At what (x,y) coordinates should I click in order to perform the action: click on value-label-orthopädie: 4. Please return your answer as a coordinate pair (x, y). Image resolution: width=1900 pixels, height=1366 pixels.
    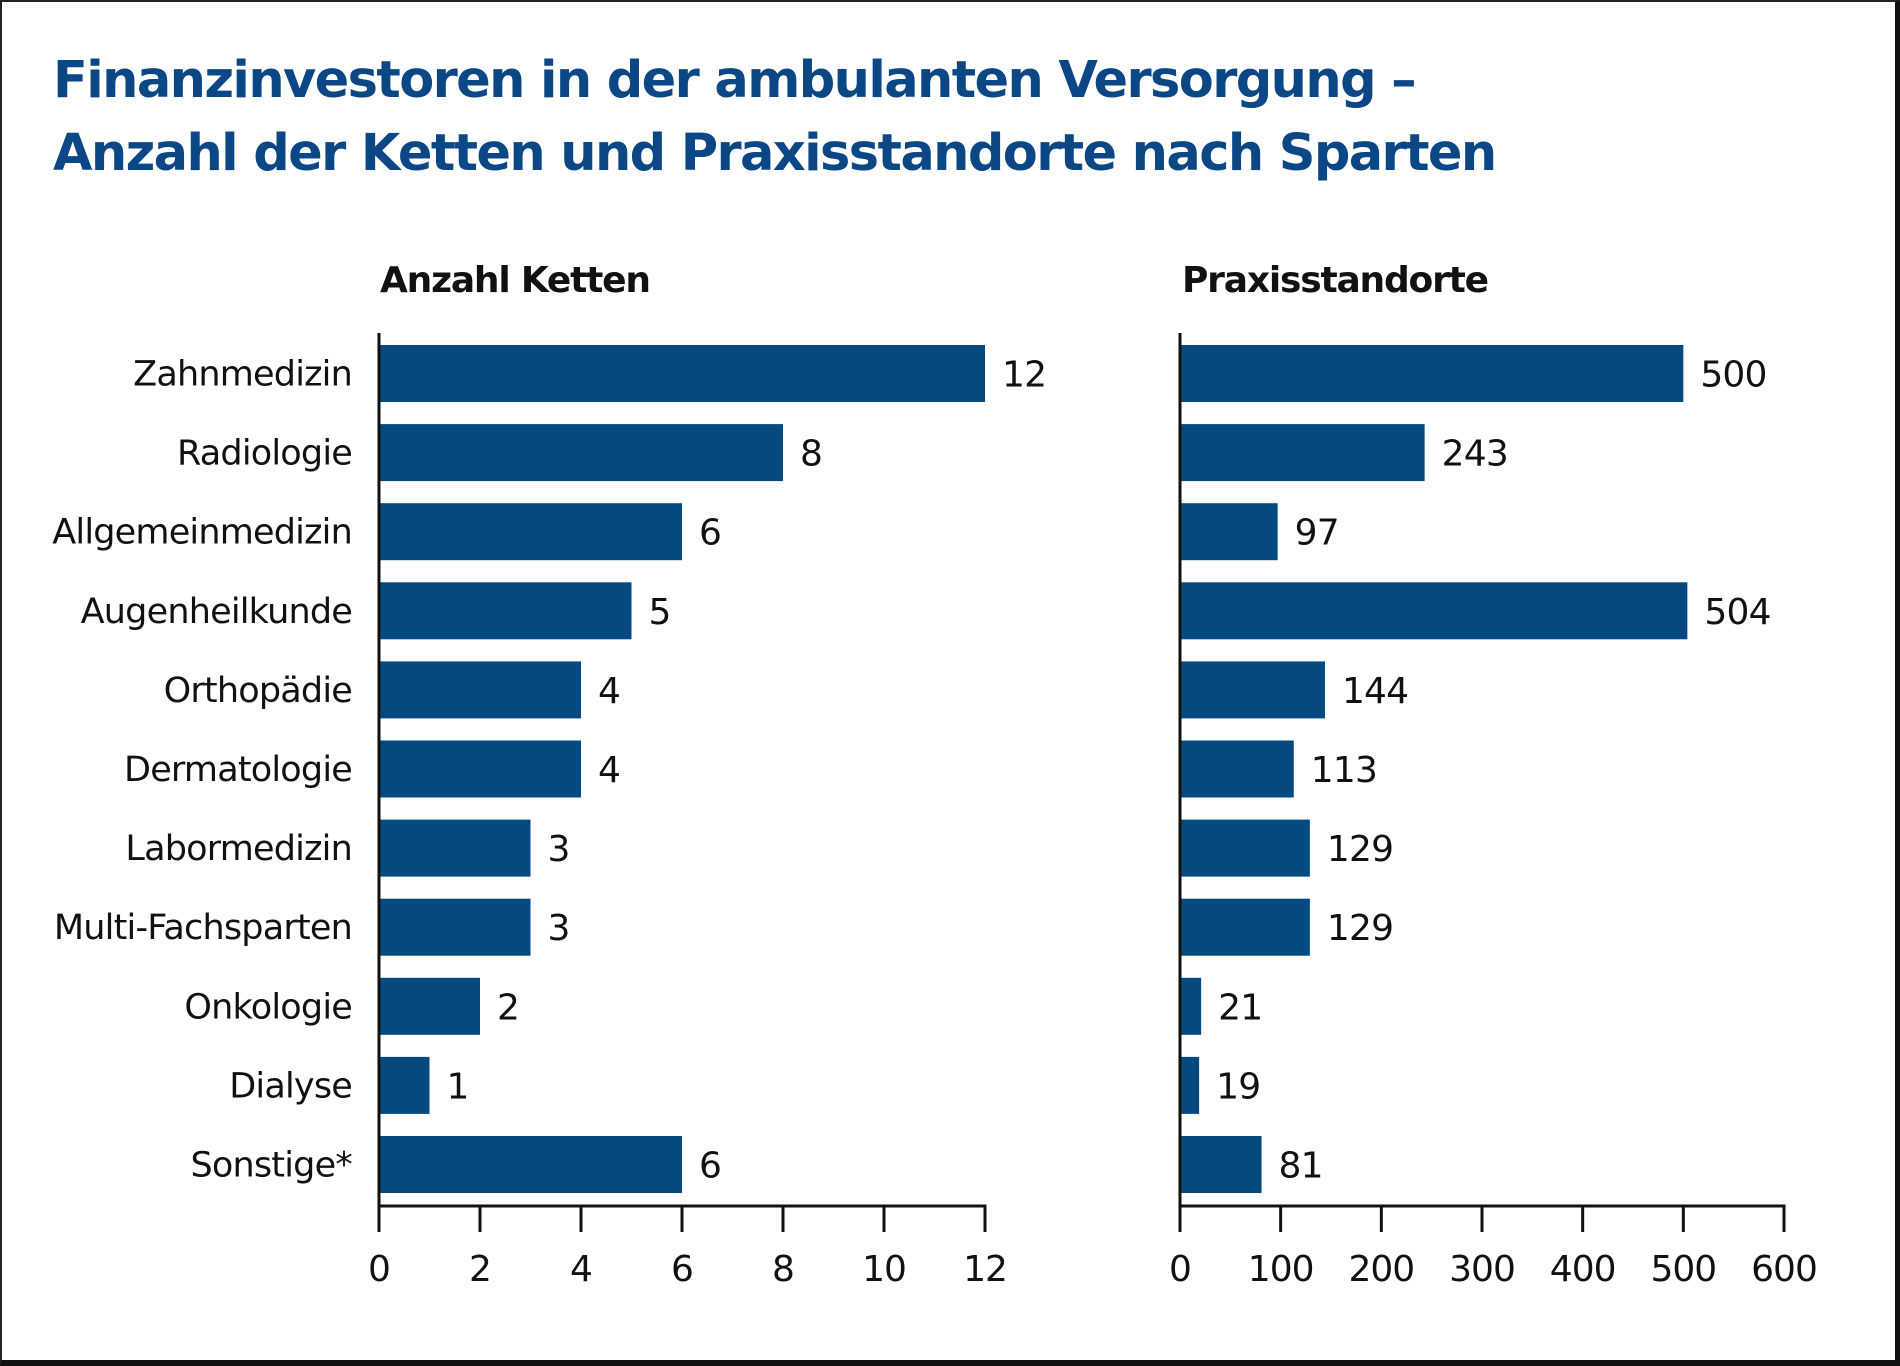
    Looking at the image, I should click on (609, 691).